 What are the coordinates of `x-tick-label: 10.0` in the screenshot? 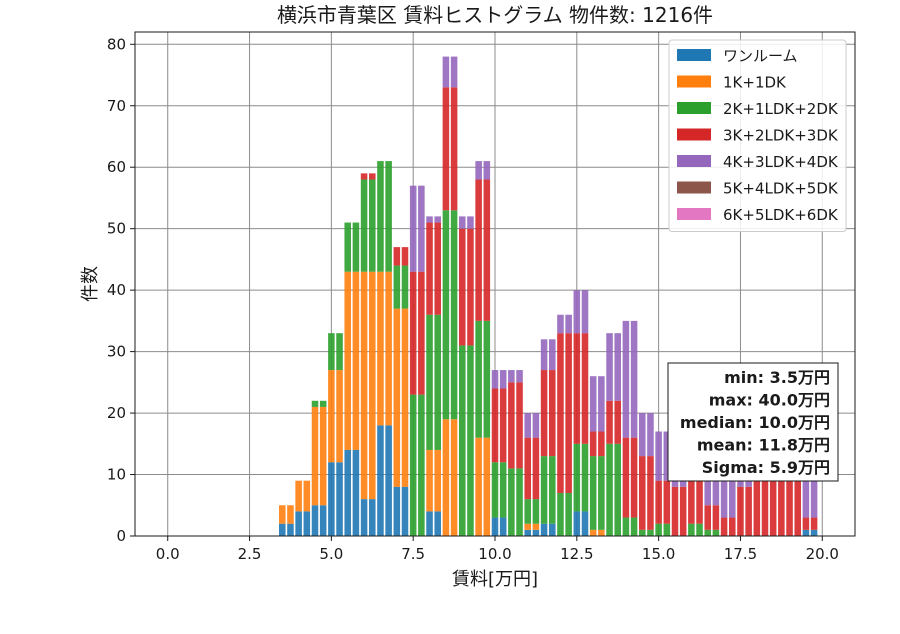 It's located at (494, 554).